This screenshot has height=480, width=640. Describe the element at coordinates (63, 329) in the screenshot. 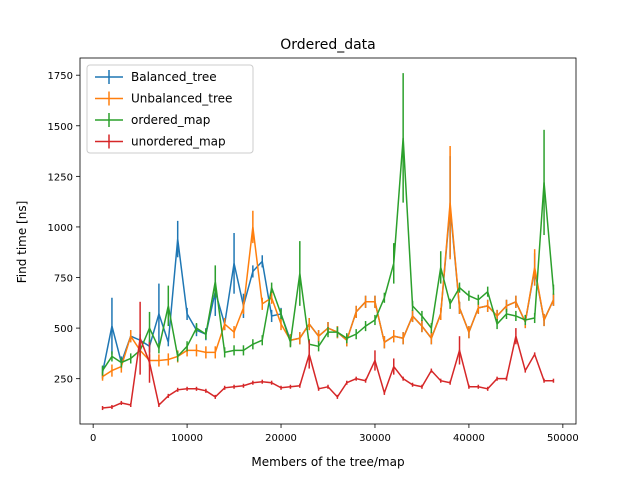

I see `y-tick-label: 500` at that location.